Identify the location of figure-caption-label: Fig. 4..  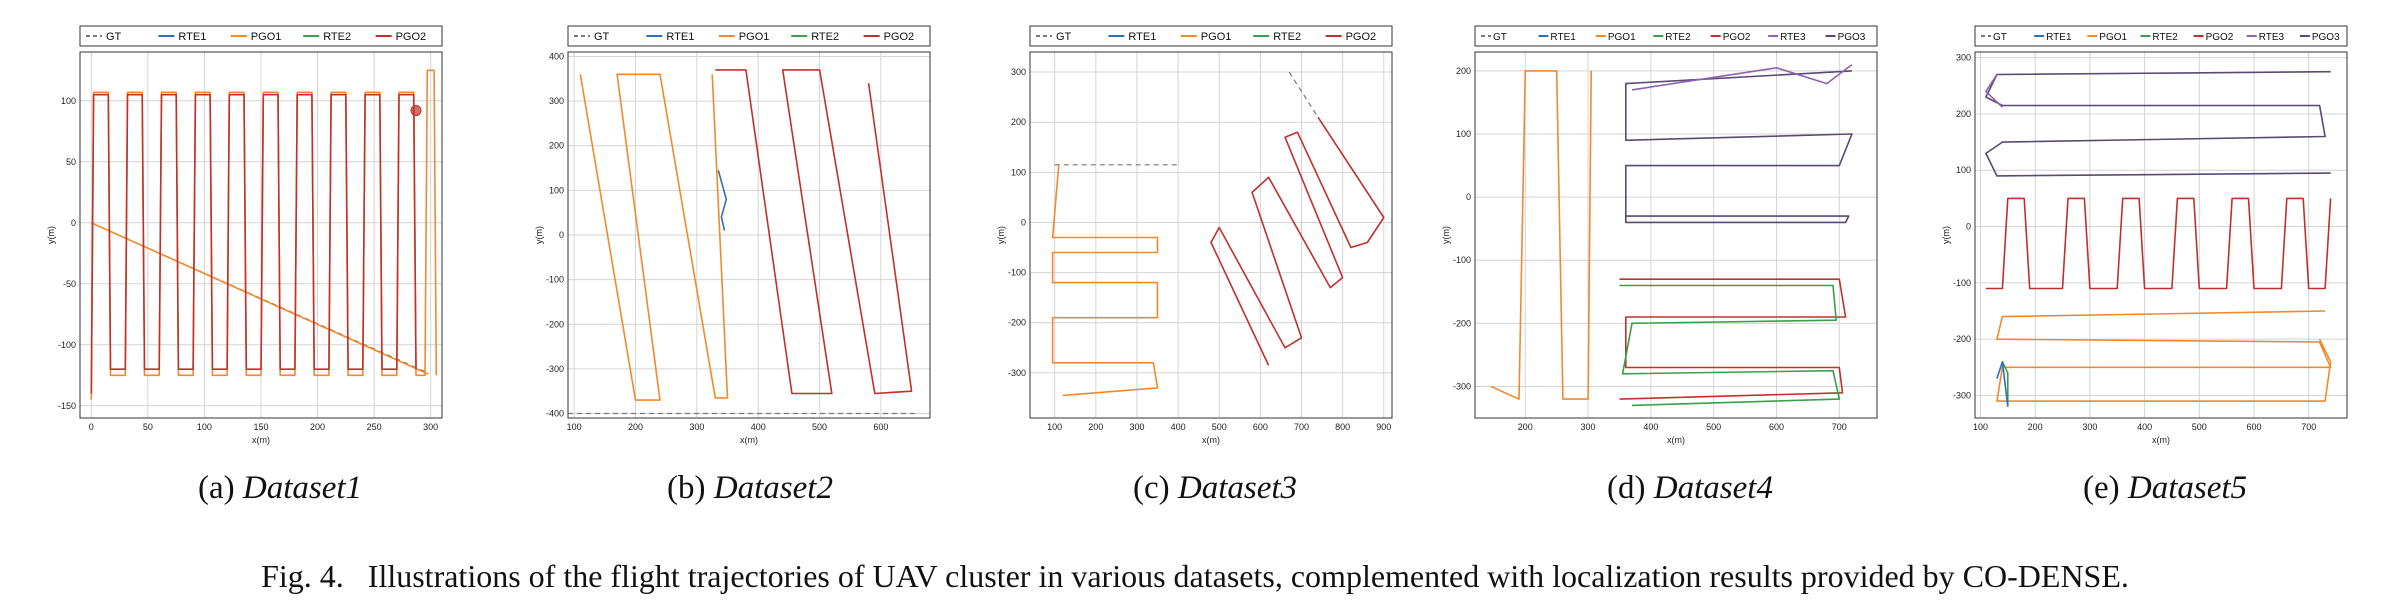
(302, 576).